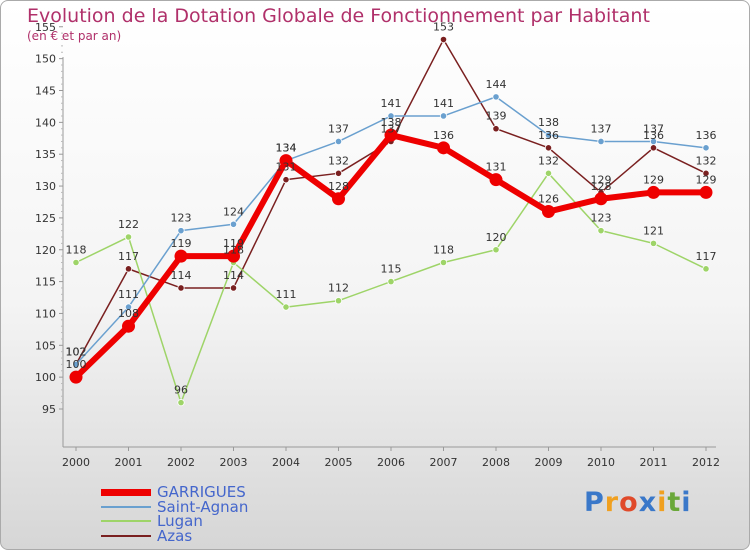  I want to click on data-label-azas: 153, so click(443, 27).